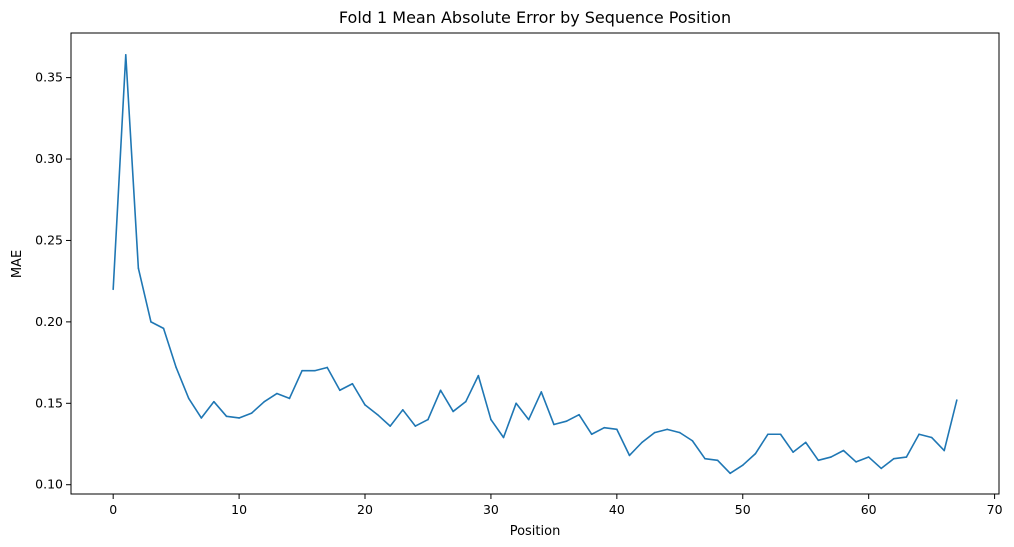 The image size is (1014, 547). Describe the element at coordinates (49, 321) in the screenshot. I see `y-tick-label: 0.20` at that location.